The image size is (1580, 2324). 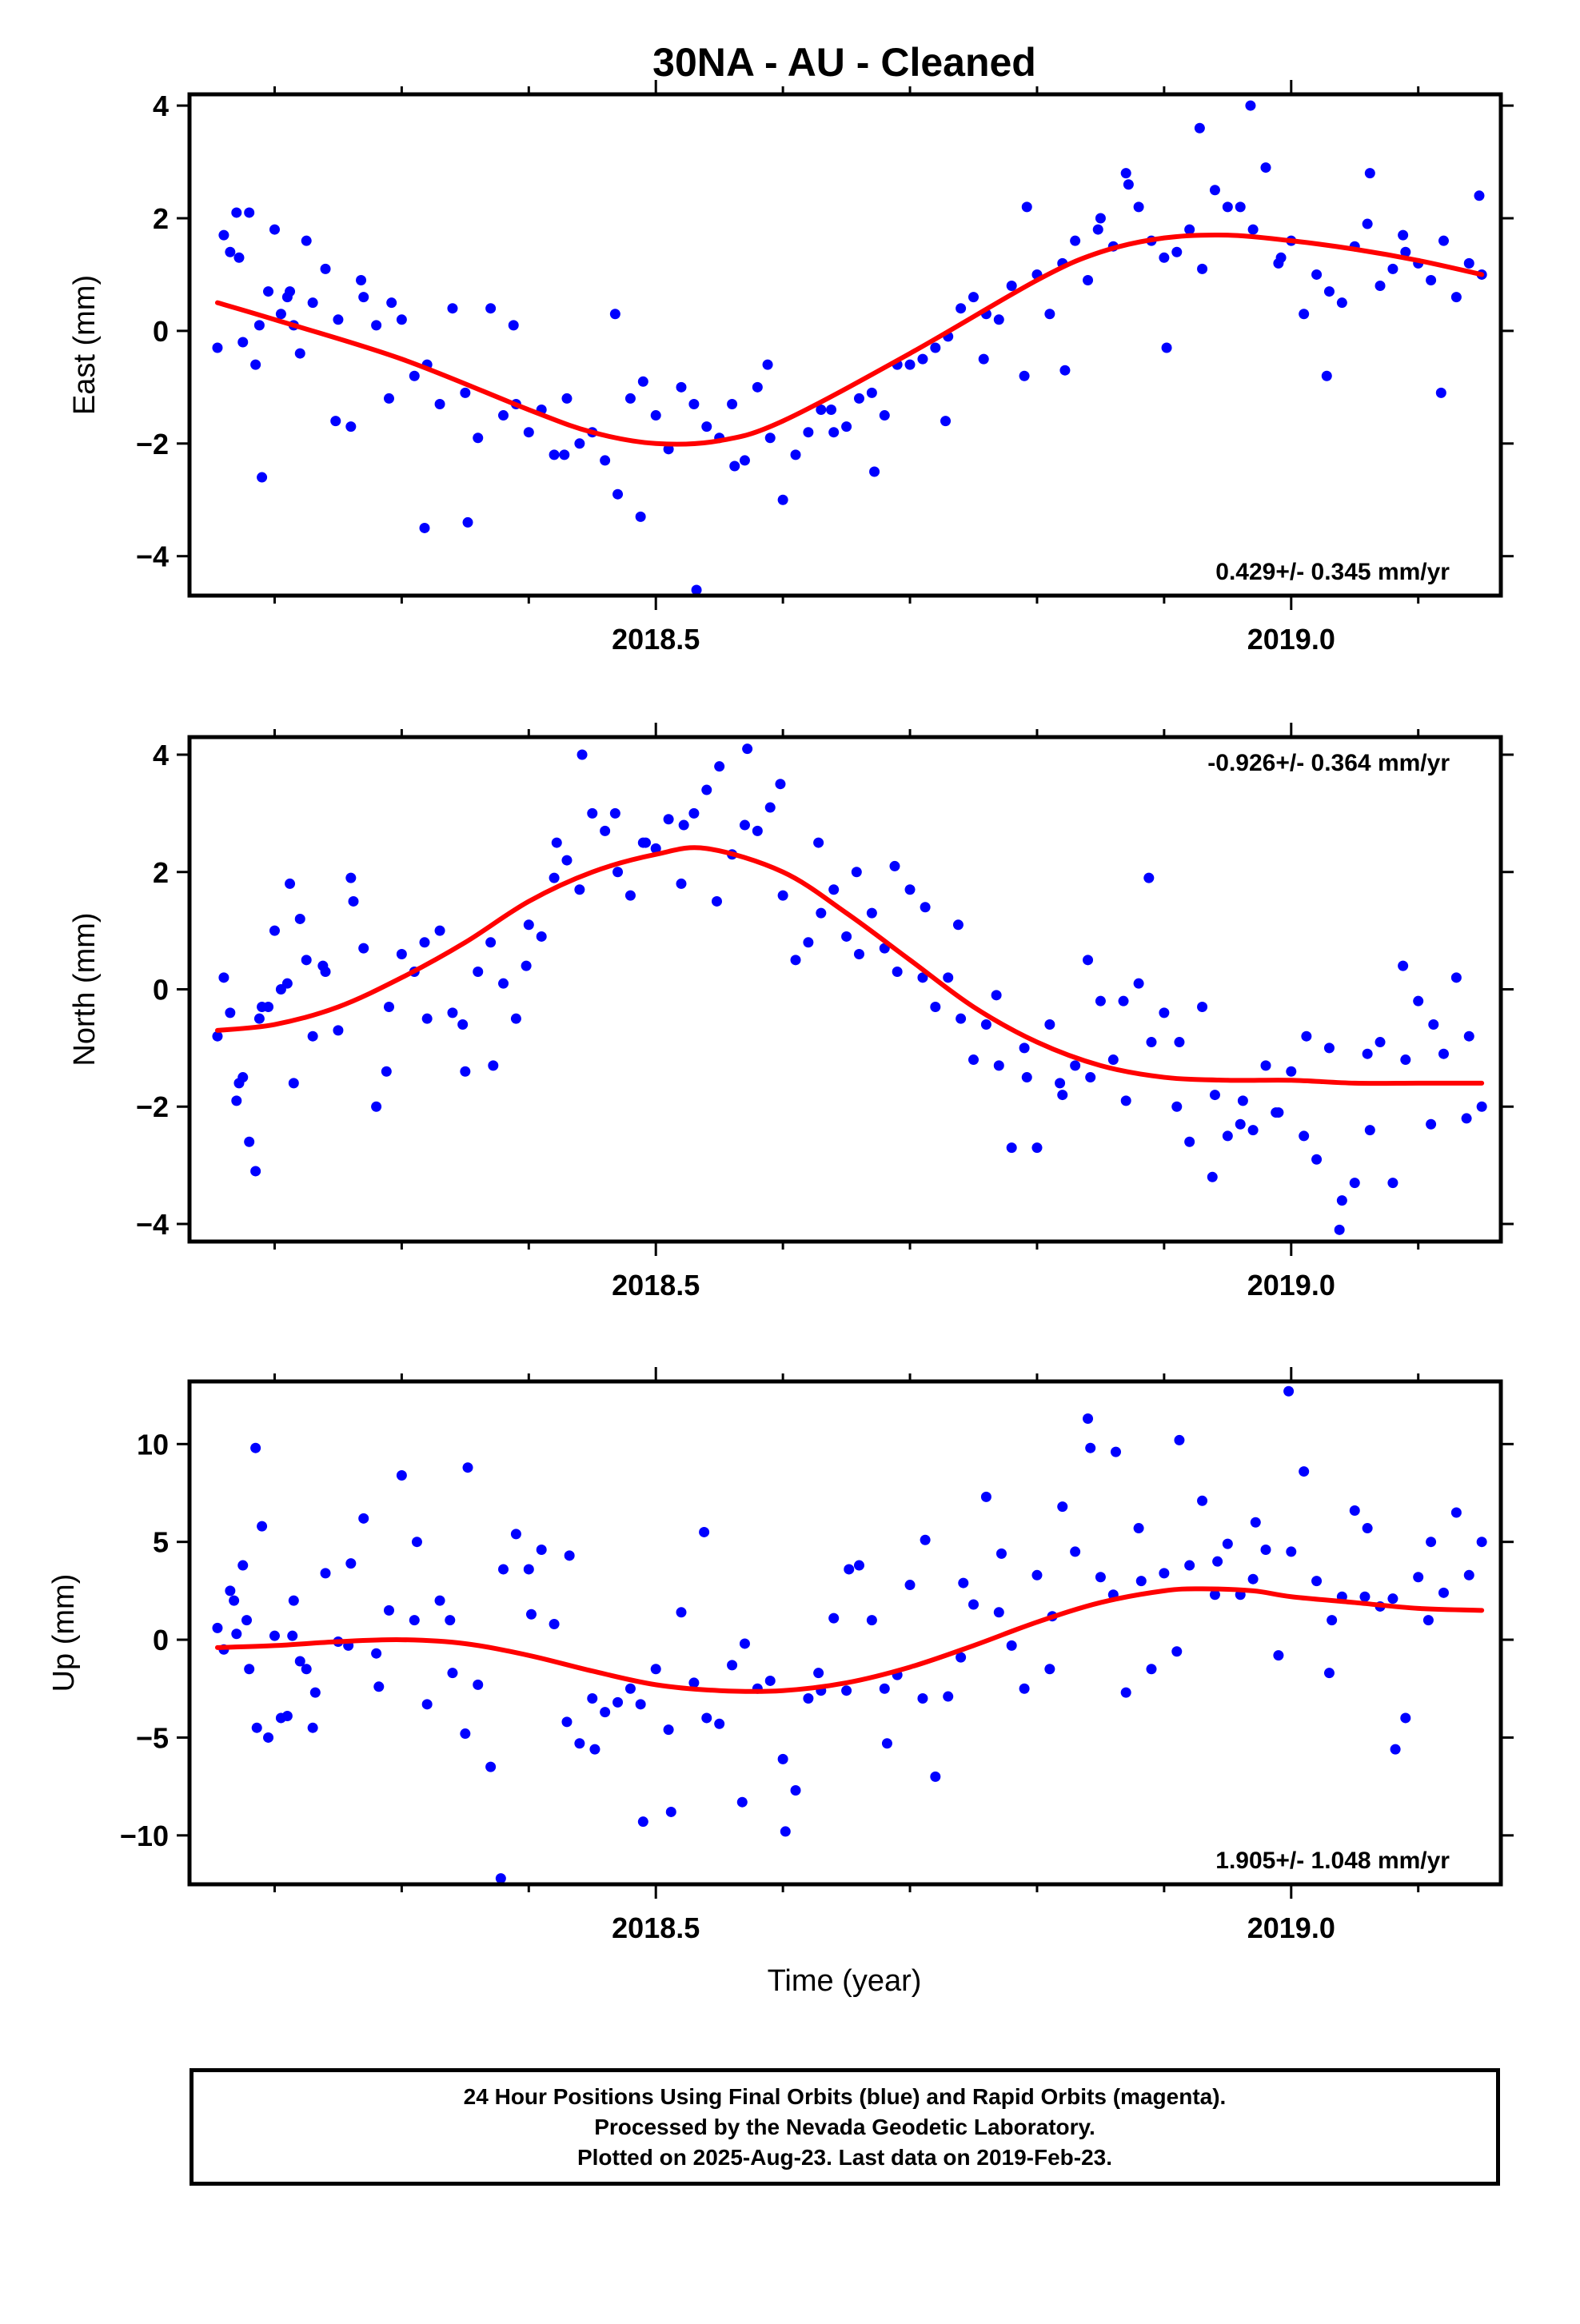 What do you see at coordinates (161, 1543) in the screenshot?
I see `y-tick-label: 5` at bounding box center [161, 1543].